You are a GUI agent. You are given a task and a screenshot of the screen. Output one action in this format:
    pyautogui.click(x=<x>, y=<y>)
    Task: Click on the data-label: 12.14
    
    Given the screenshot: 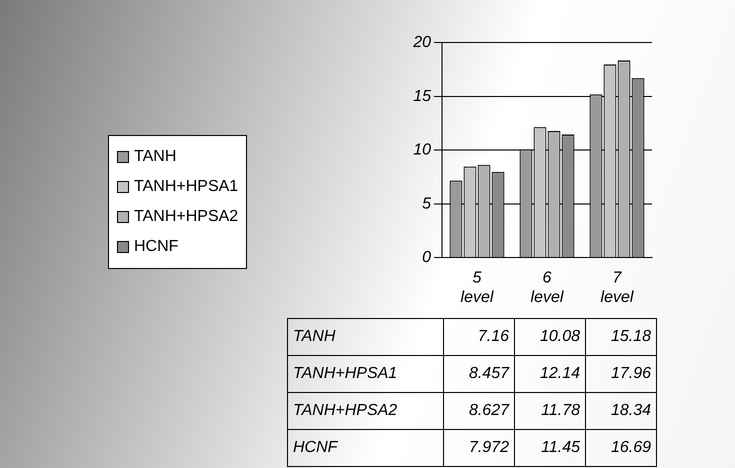 What is the action you would take?
    pyautogui.click(x=550, y=374)
    